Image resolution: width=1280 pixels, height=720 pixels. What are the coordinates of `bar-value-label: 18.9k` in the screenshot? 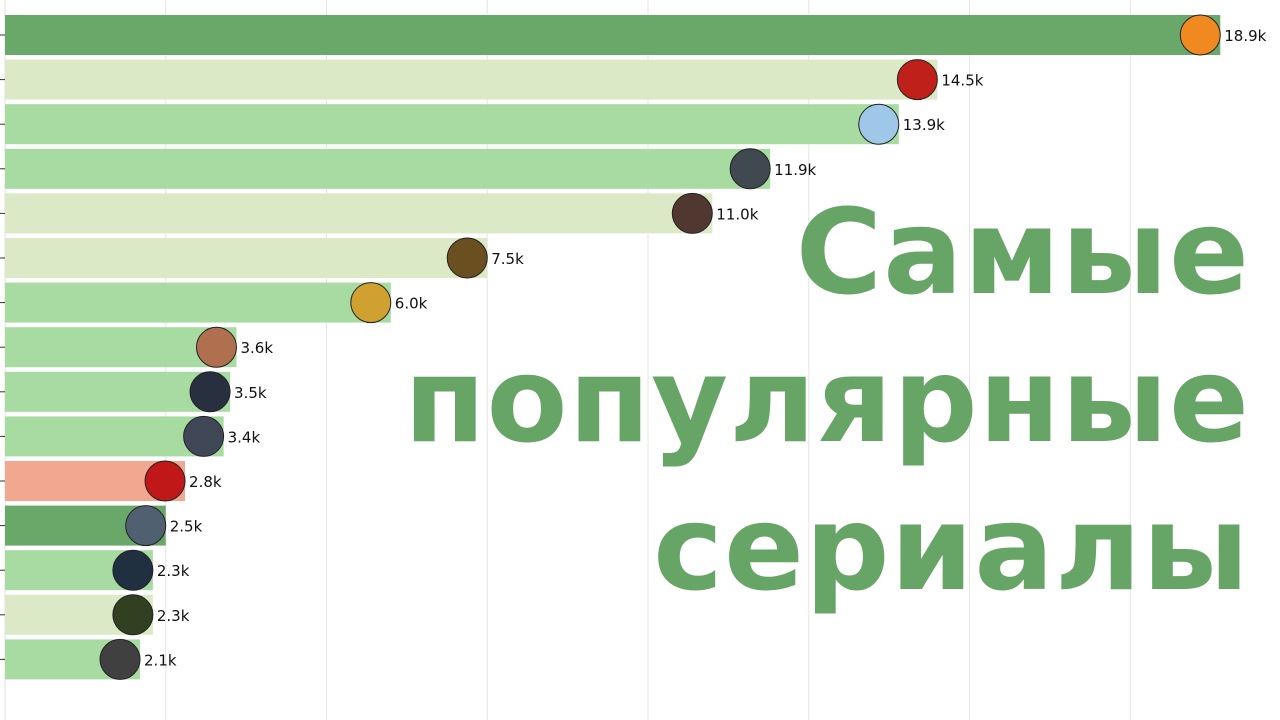 It's located at (1245, 36).